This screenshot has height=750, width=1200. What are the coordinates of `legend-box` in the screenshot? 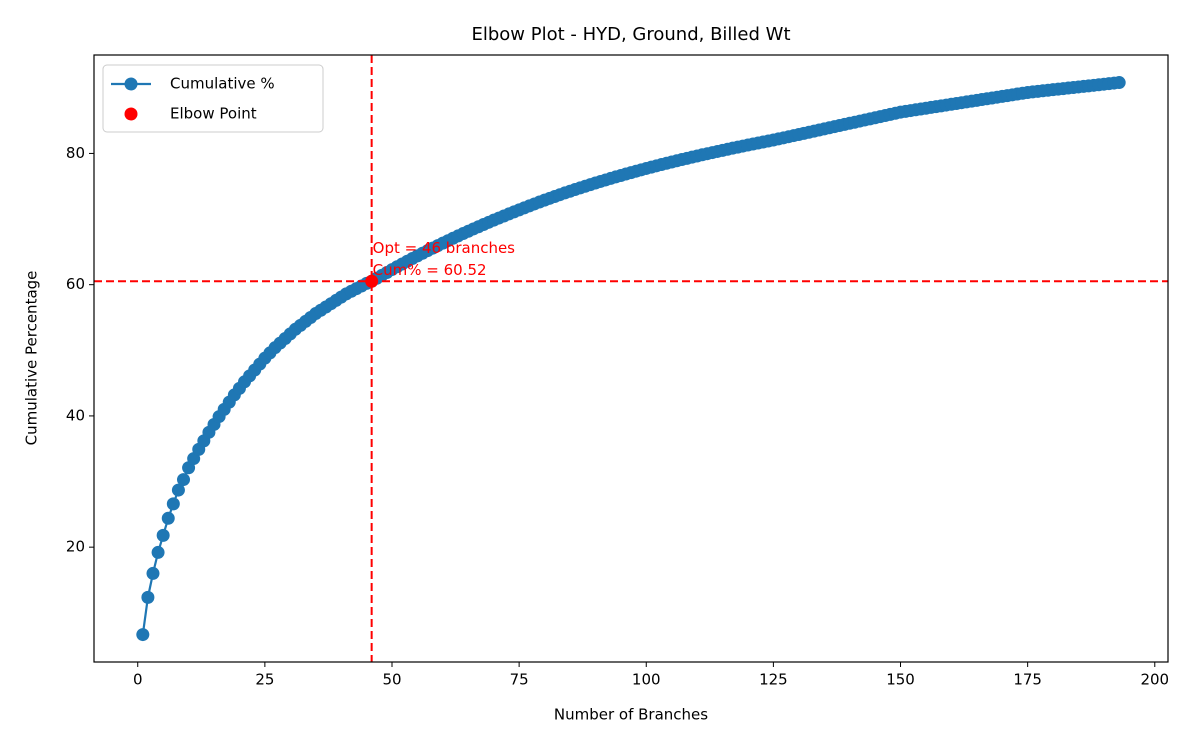 It's located at (213, 98).